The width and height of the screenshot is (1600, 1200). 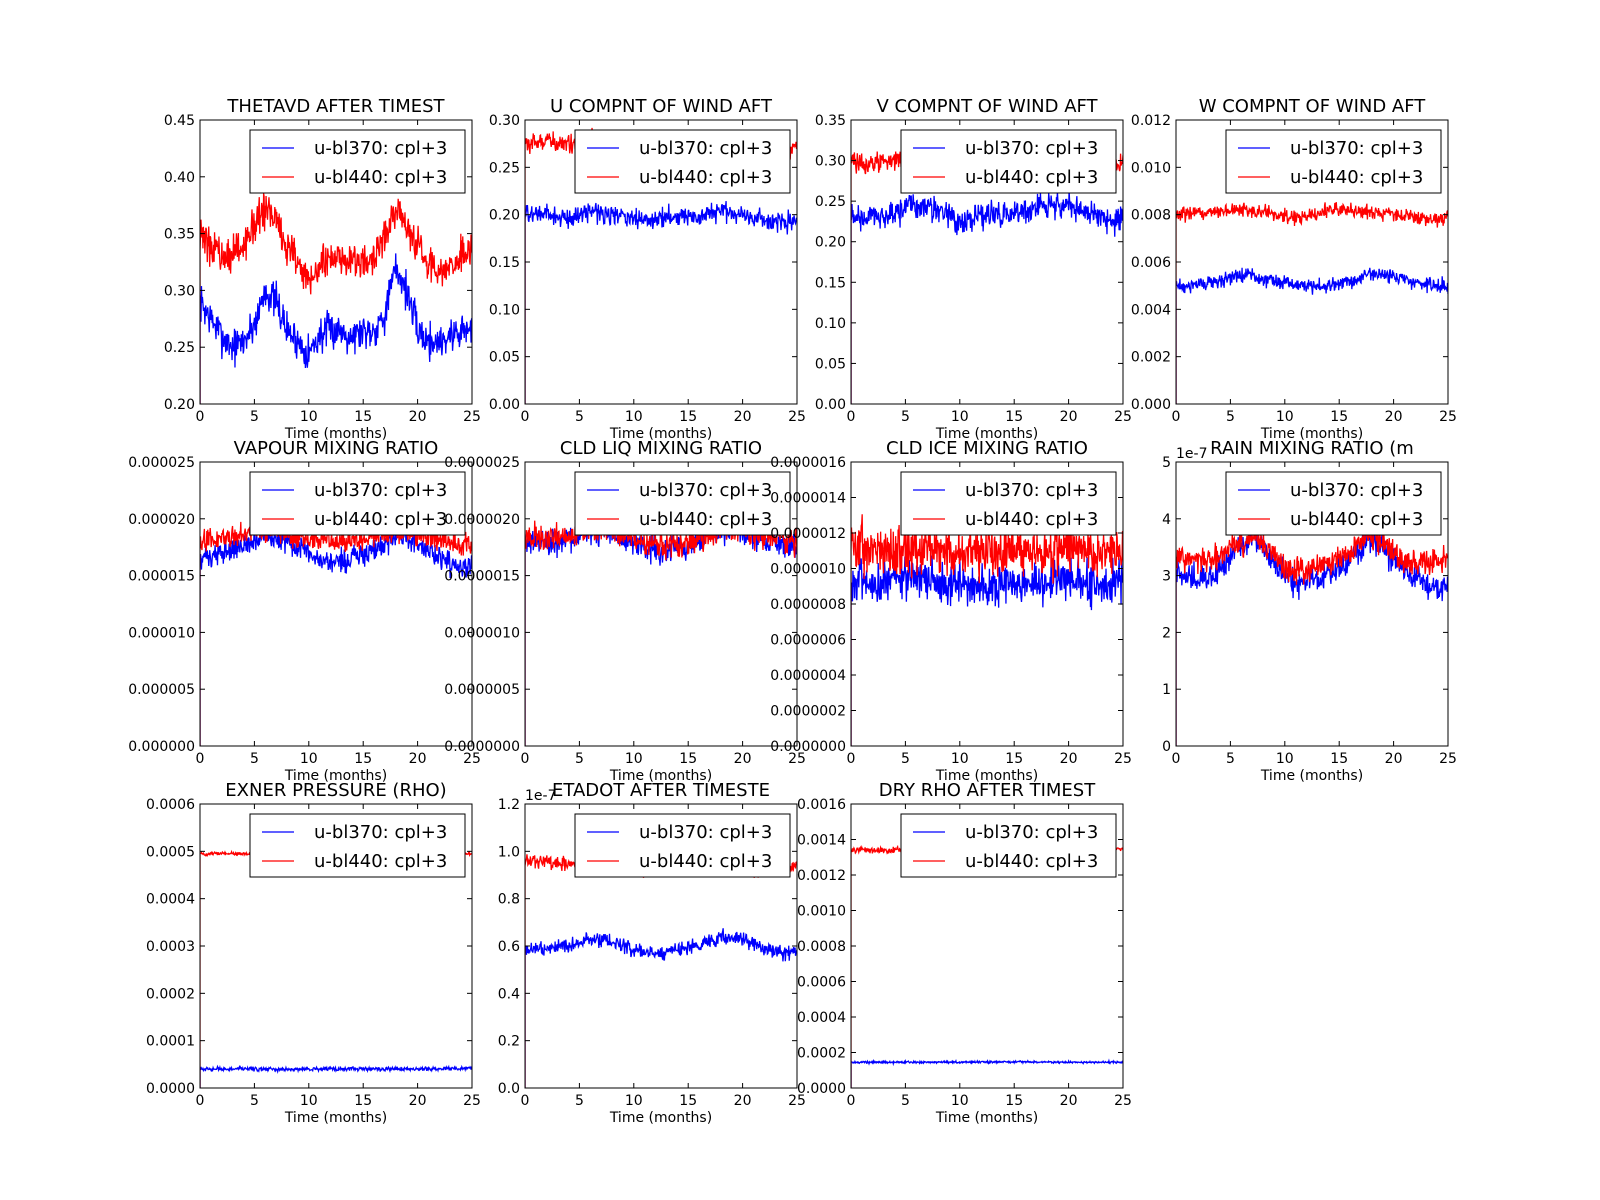 I want to click on y-tick-label: 0.15, so click(x=504, y=263).